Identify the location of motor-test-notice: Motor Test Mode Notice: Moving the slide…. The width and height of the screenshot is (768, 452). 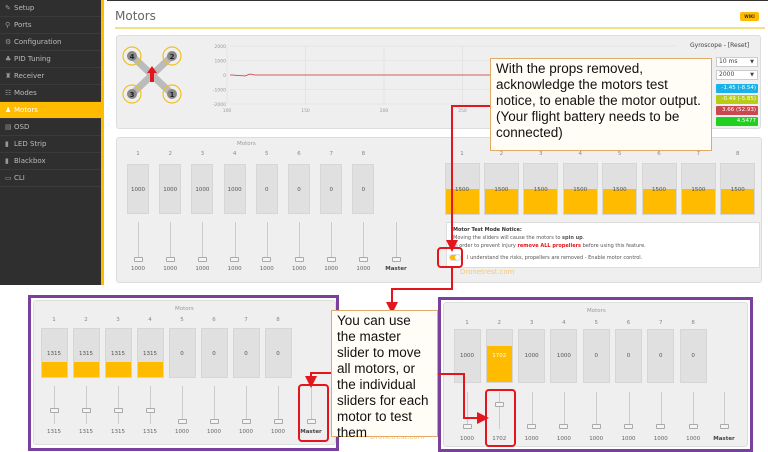
(603, 245).